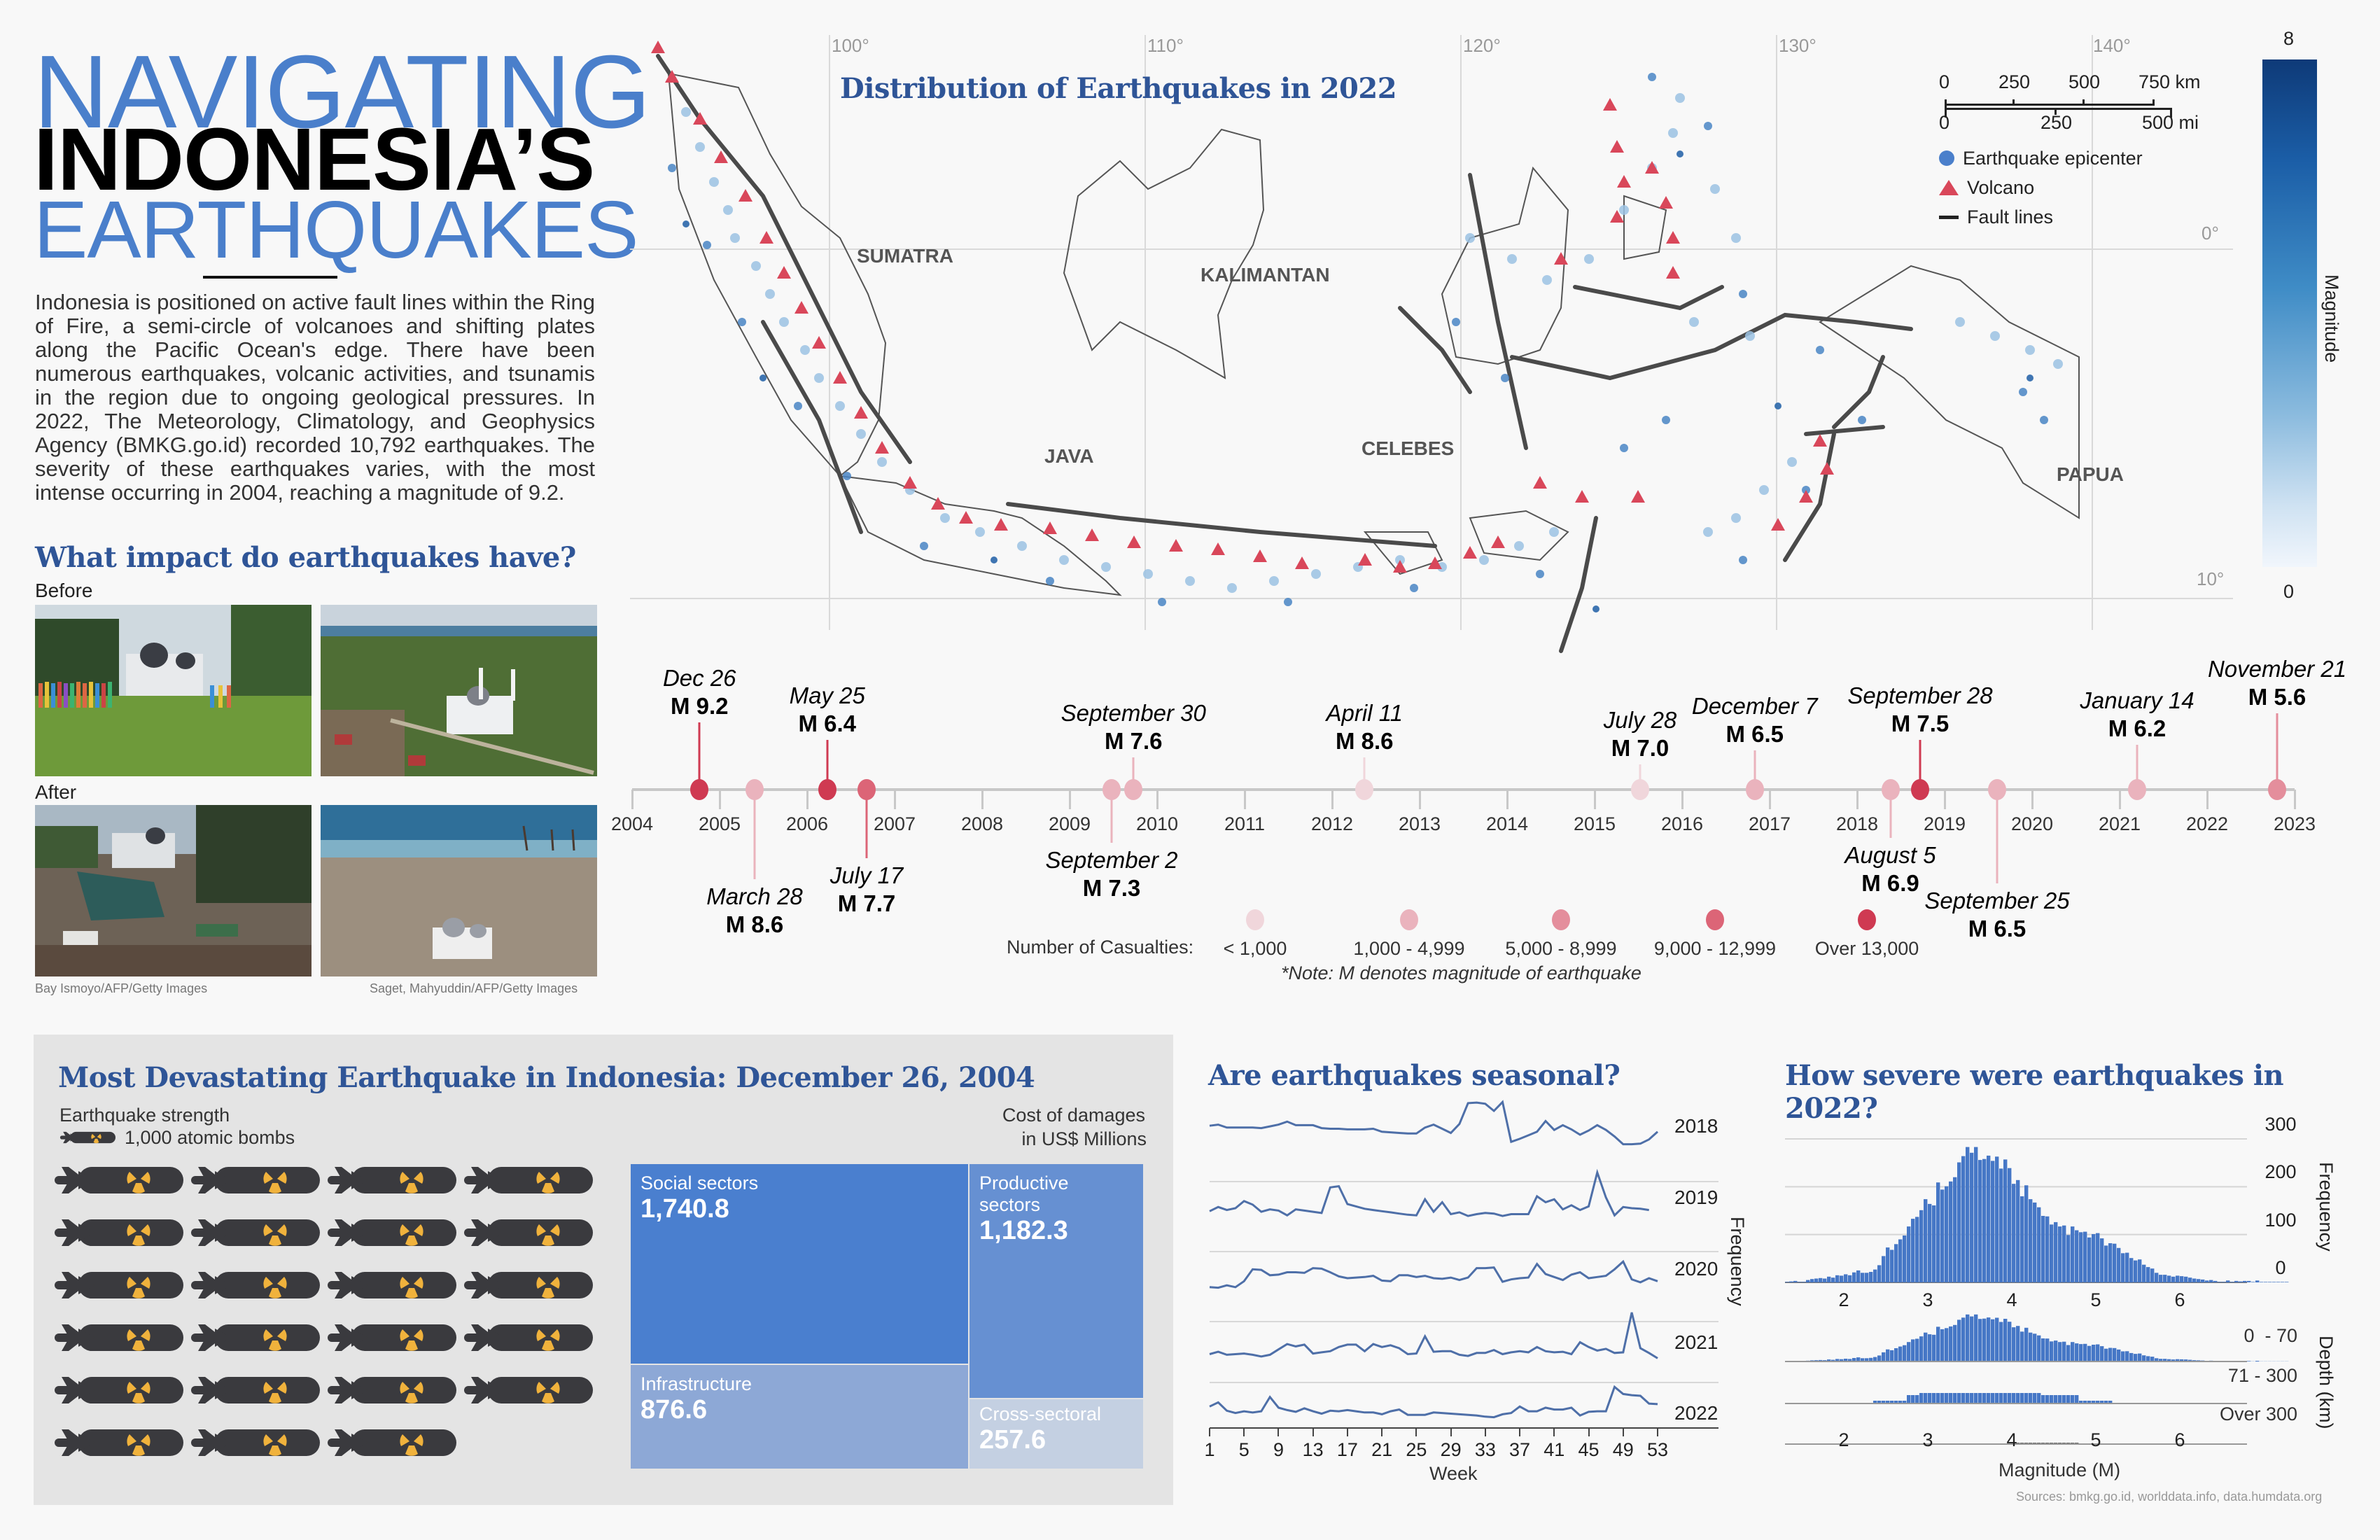 The image size is (2380, 1540). What do you see at coordinates (1056, 1434) in the screenshot?
I see `treemap-cross-sectoral: Cross-sectoral 257.6` at bounding box center [1056, 1434].